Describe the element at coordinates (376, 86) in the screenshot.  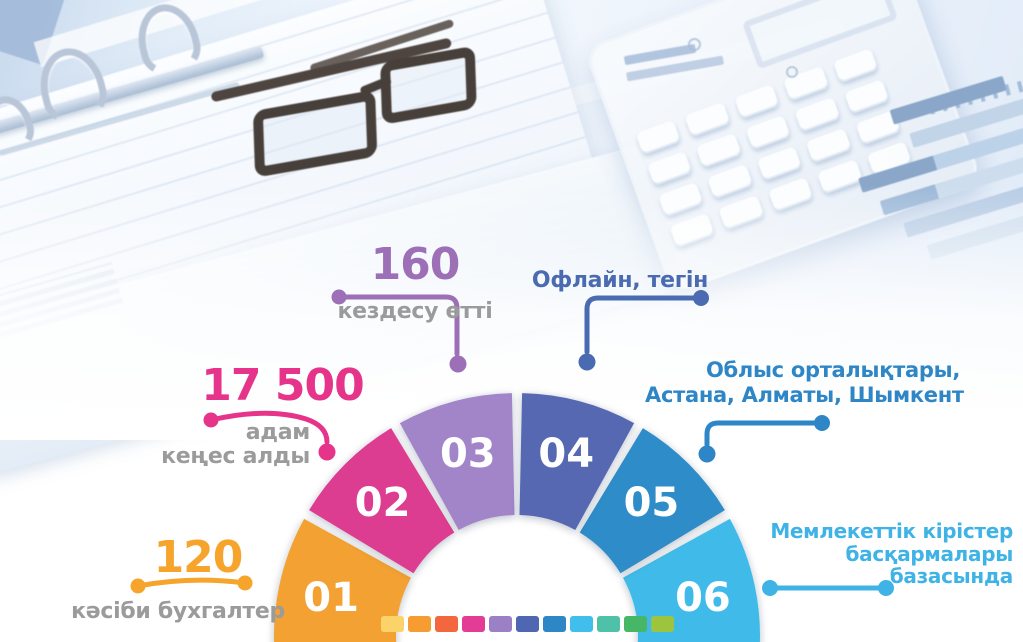
I see `glasses-bridge` at that location.